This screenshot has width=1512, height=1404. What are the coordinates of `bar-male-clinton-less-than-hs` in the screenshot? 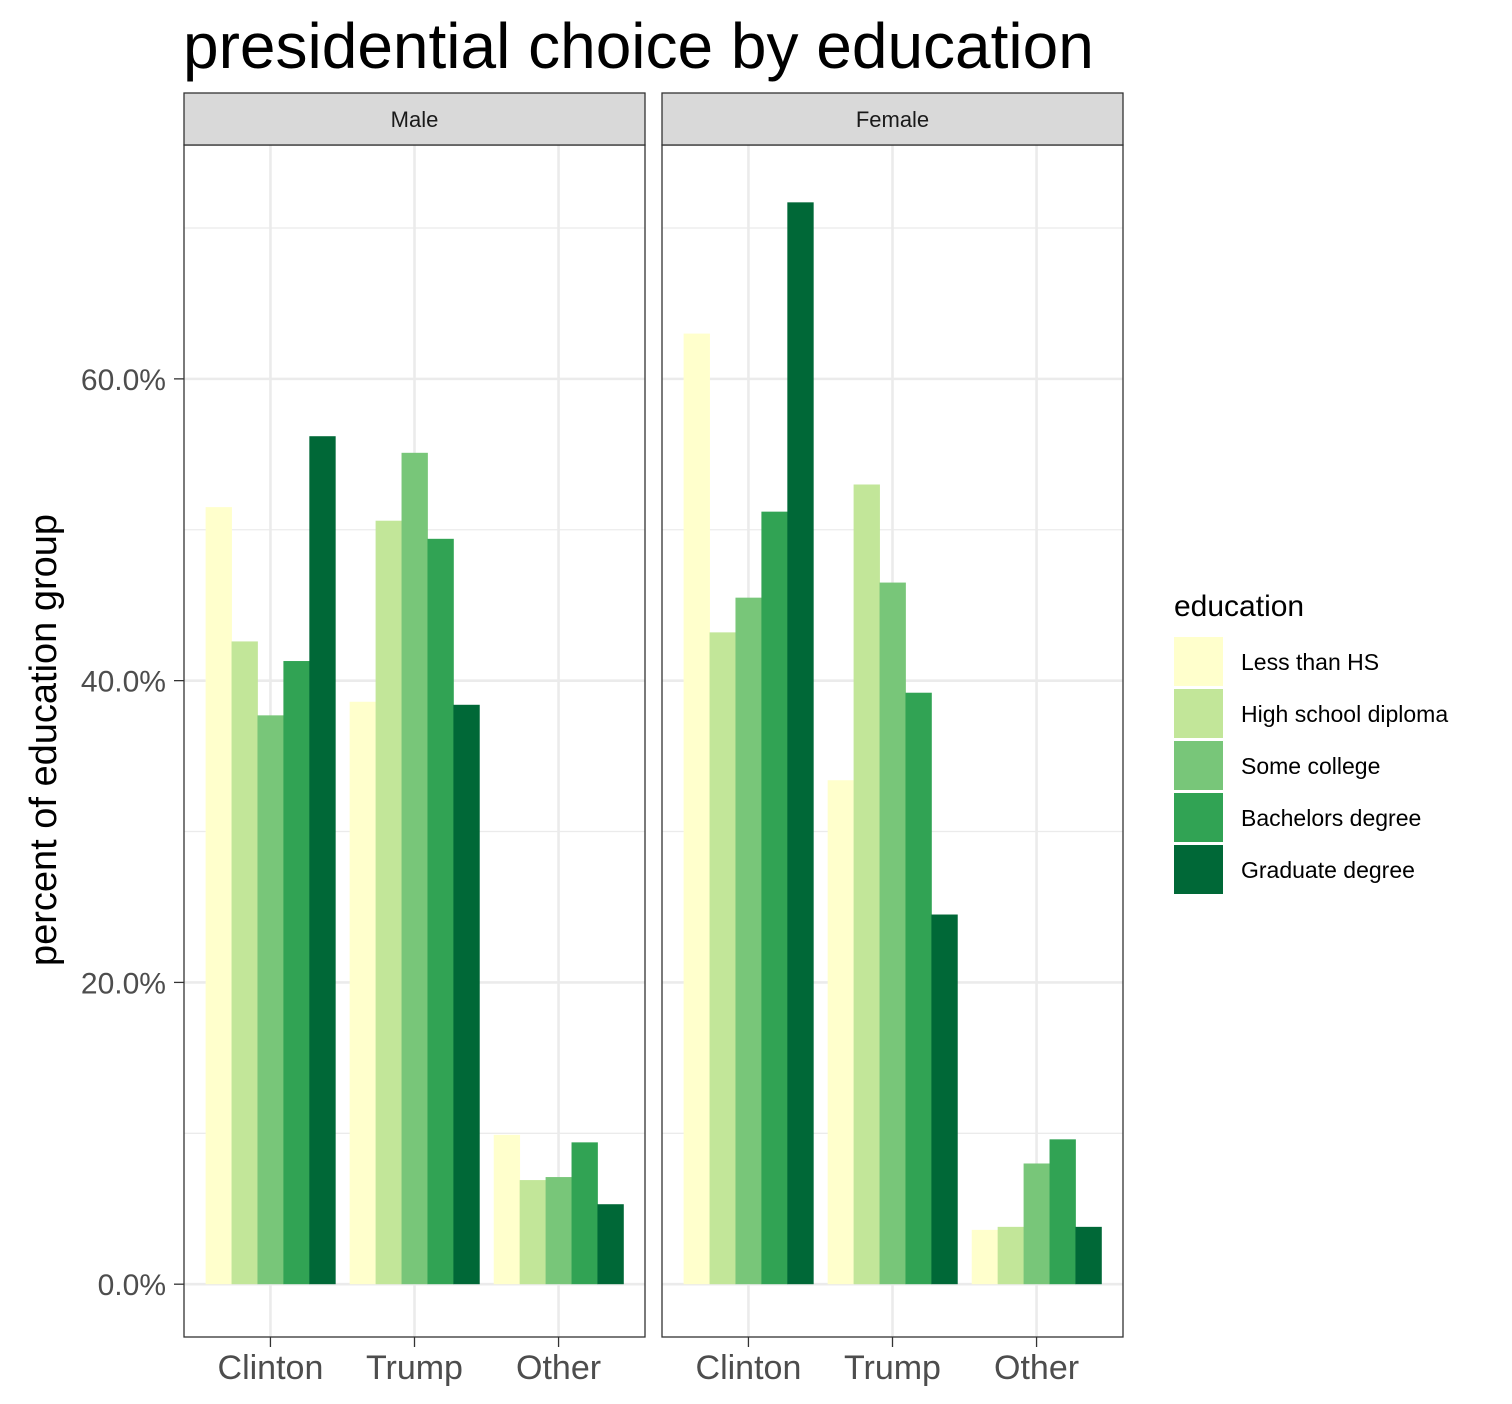 It's located at (218, 896).